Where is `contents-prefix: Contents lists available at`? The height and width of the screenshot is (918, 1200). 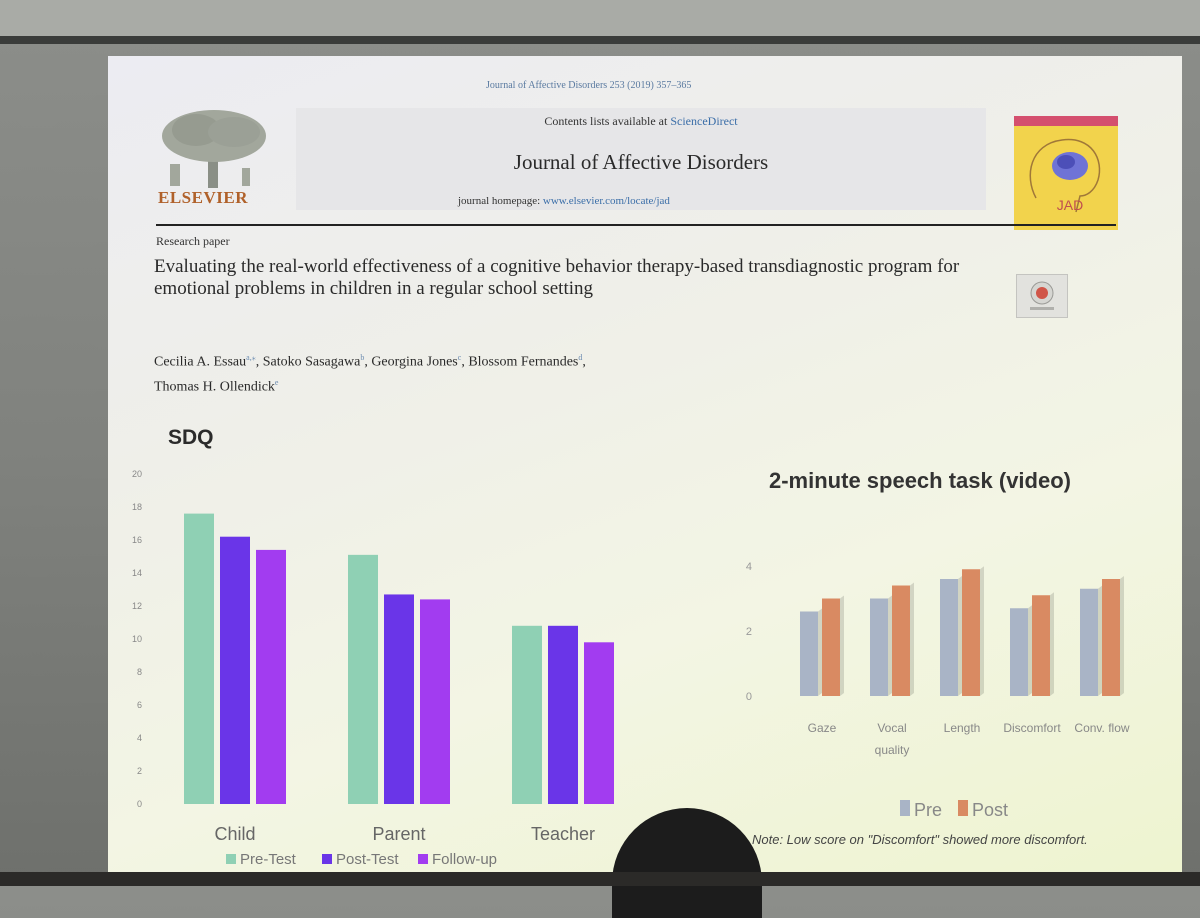
contents-prefix: Contents lists available at is located at coordinates (607, 121).